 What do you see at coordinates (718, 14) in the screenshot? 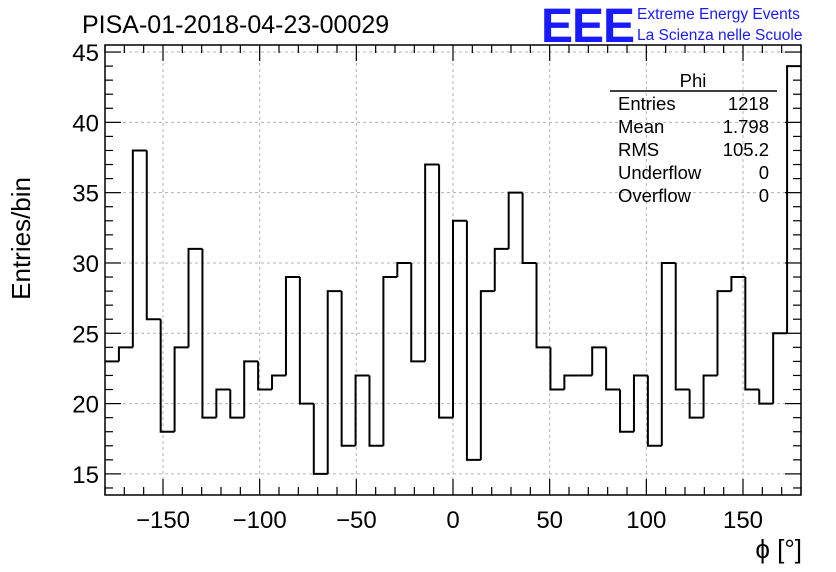
I see `logo-line-1: Extreme Energy Events` at bounding box center [718, 14].